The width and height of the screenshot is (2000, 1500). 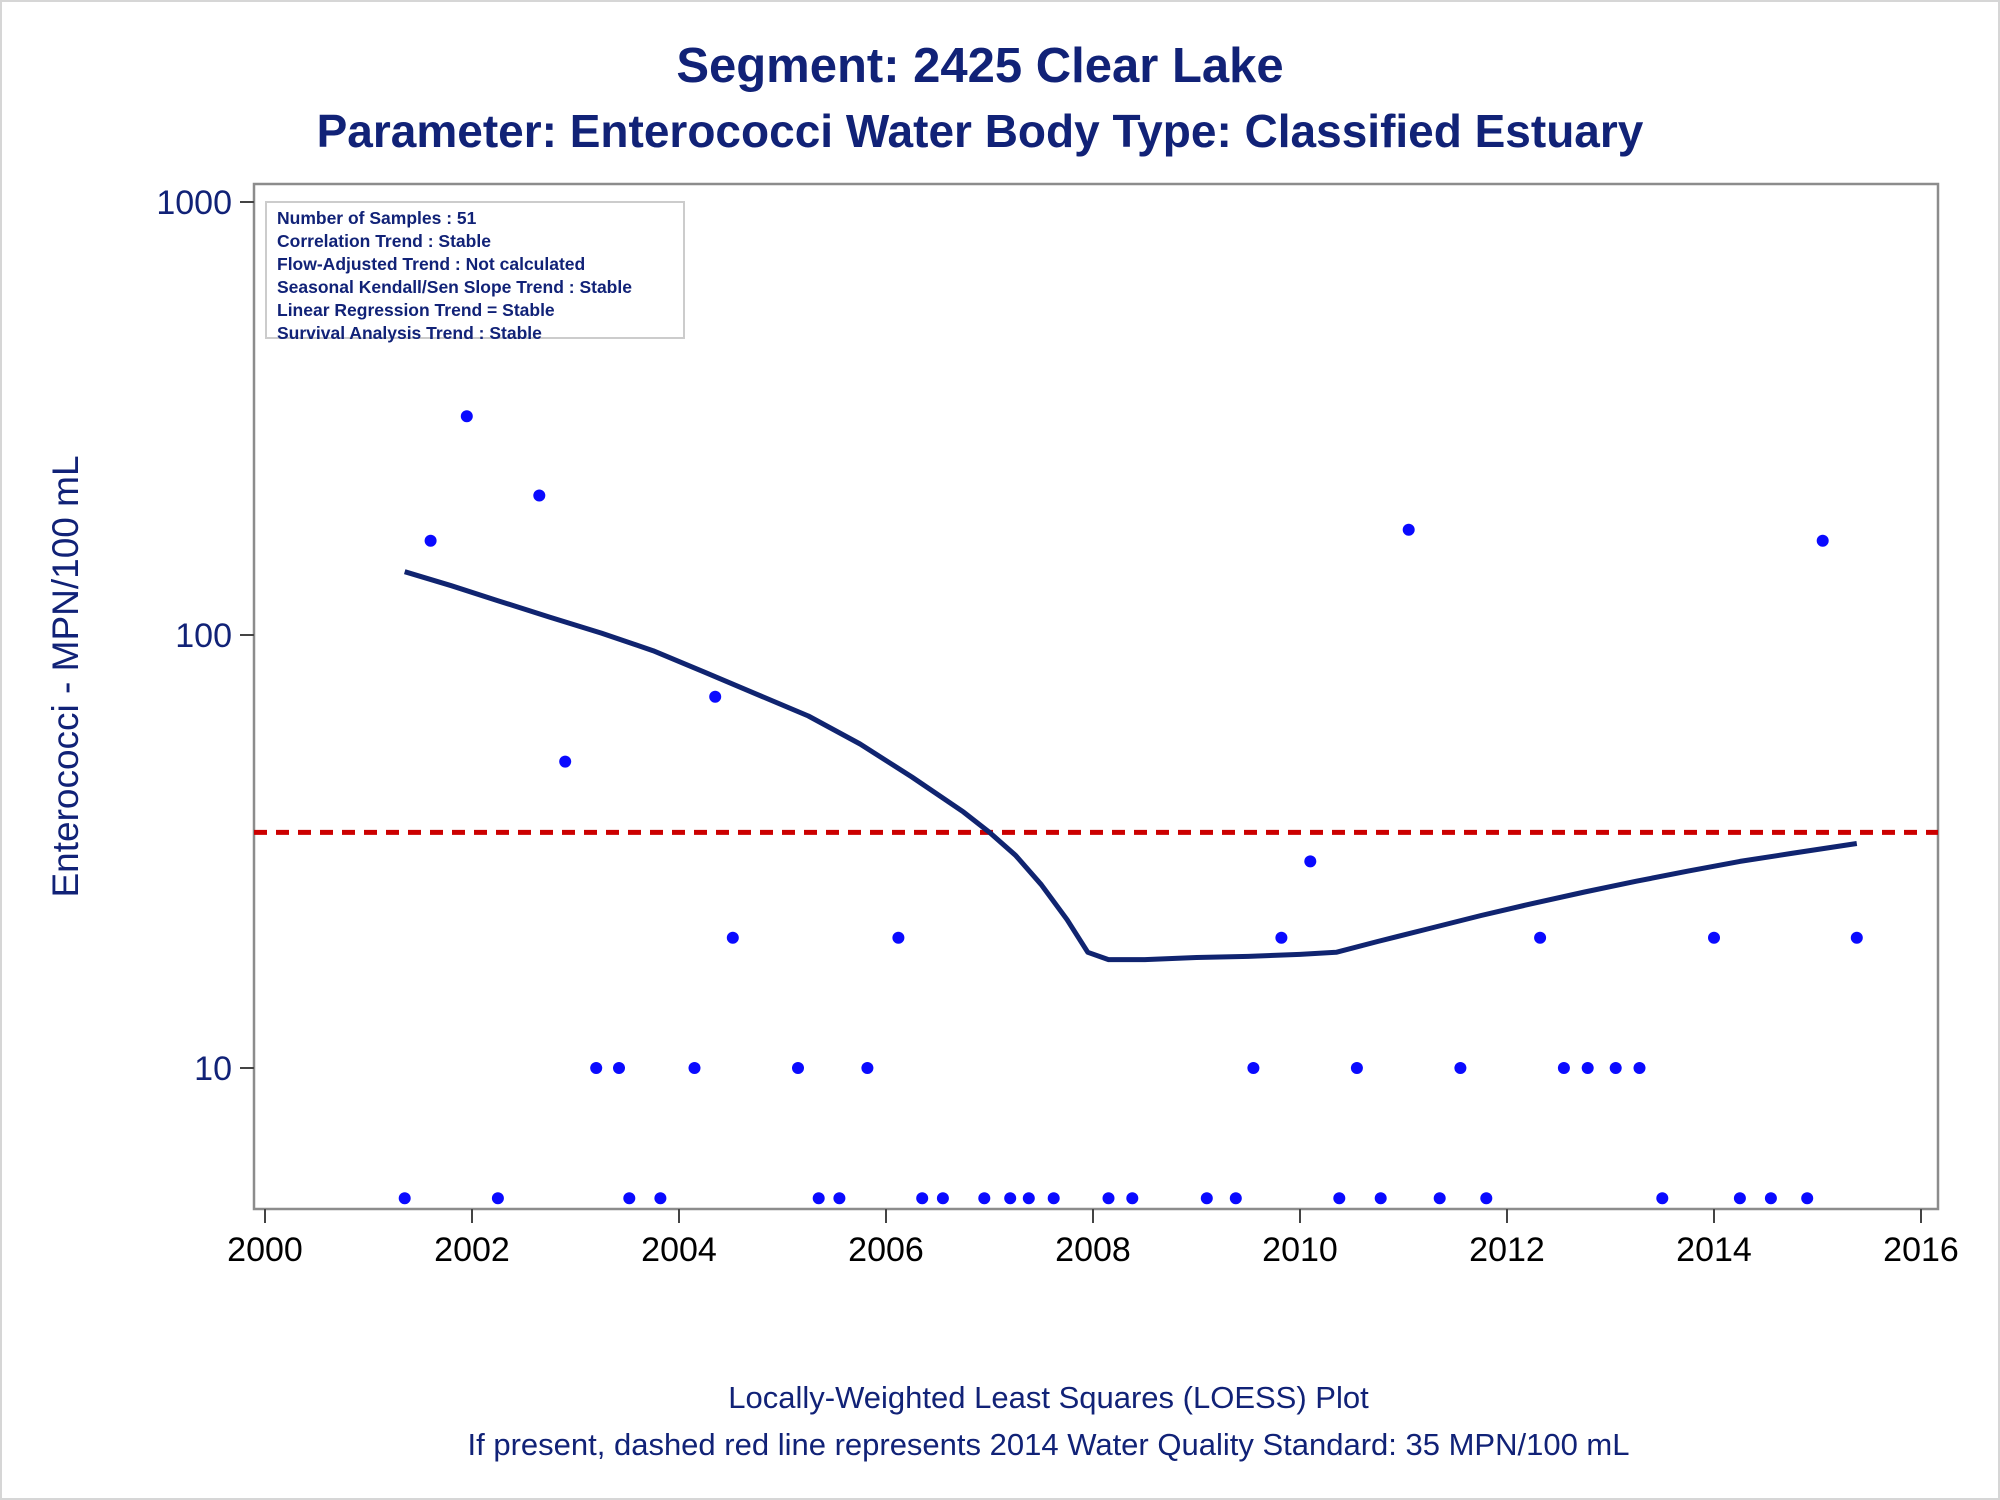 I want to click on chart-title: Segment: 2425 Clear Lake, so click(x=980, y=66).